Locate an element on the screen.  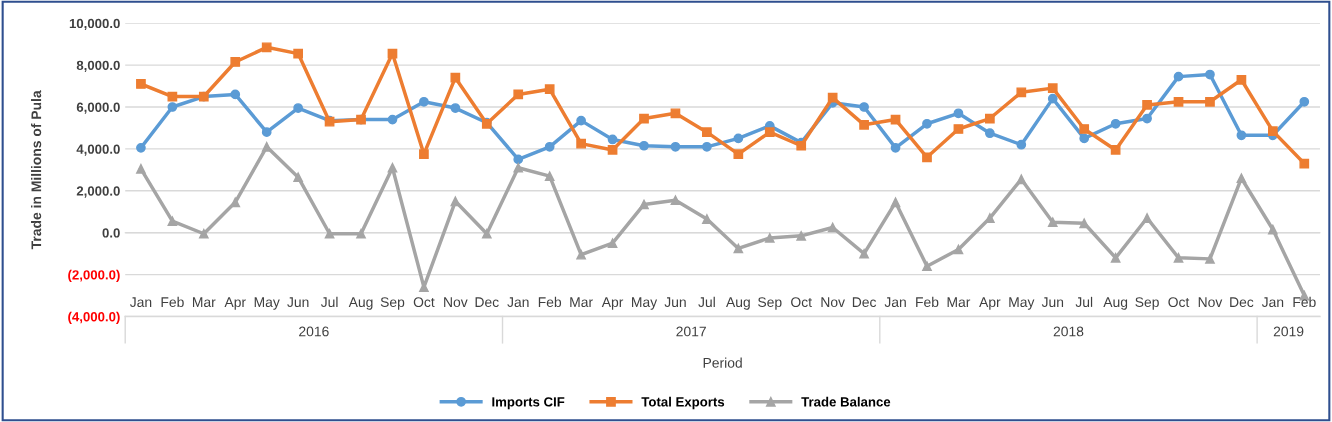
y-tick-label: 0.0 is located at coordinates (111, 233).